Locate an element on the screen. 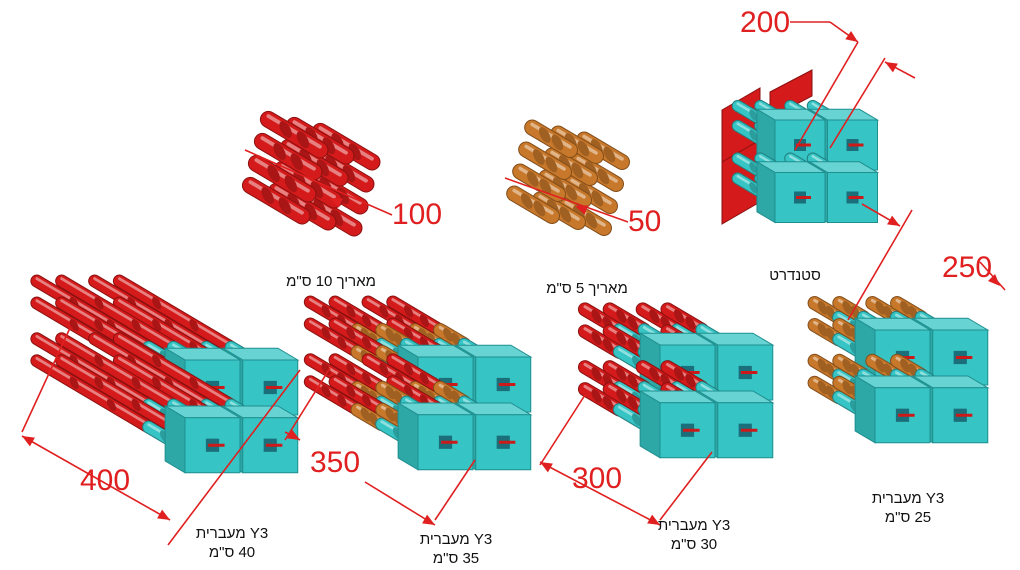  y3-transition-30cm-assembly is located at coordinates (676, 380).